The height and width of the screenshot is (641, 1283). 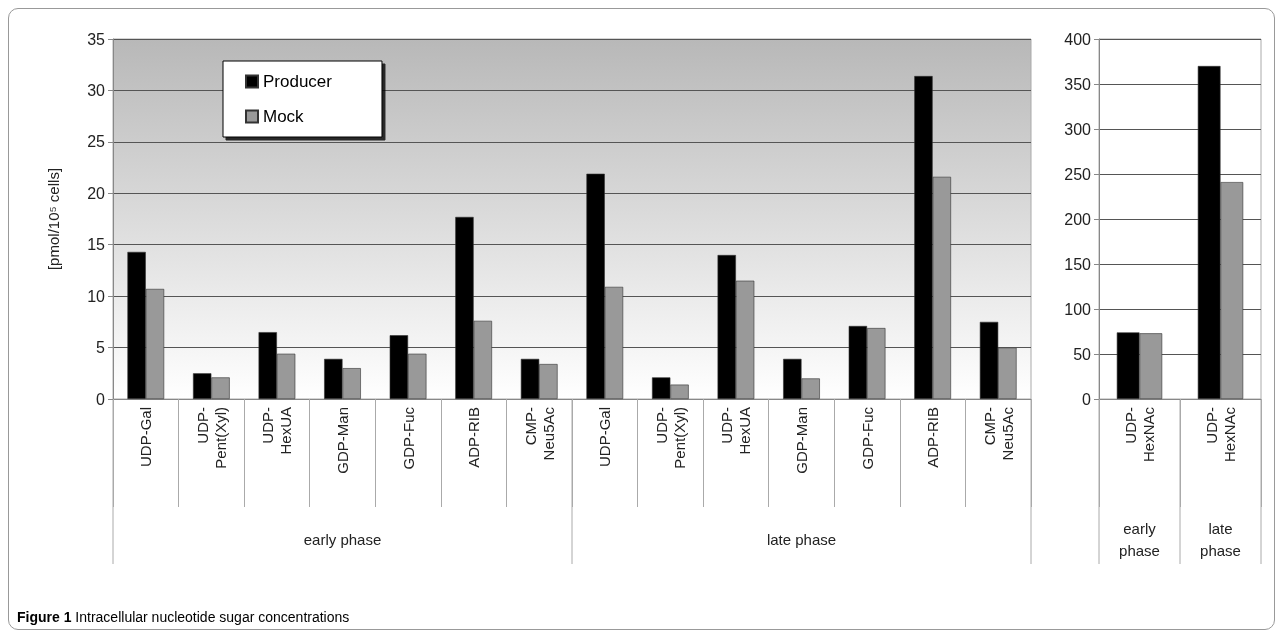 What do you see at coordinates (298, 81) in the screenshot?
I see `legend-label: Producer` at bounding box center [298, 81].